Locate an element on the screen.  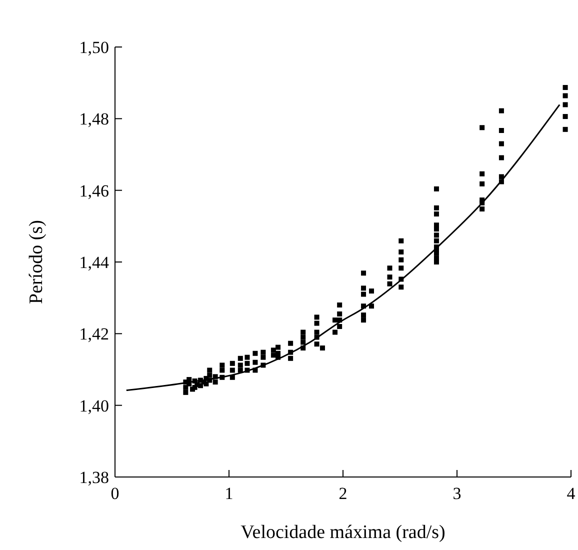
y-tick-label: 1,50 is located at coordinates (94, 47).